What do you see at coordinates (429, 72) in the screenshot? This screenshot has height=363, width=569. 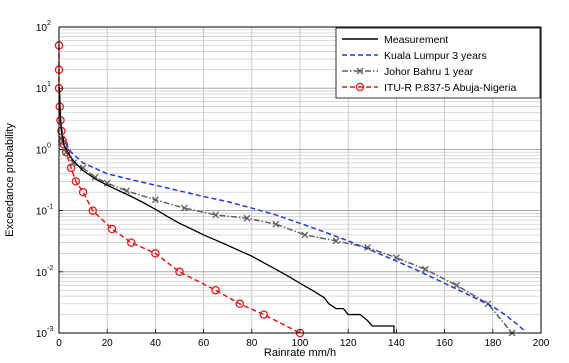 I see `legend-label: Johor Bahru 1 year` at bounding box center [429, 72].